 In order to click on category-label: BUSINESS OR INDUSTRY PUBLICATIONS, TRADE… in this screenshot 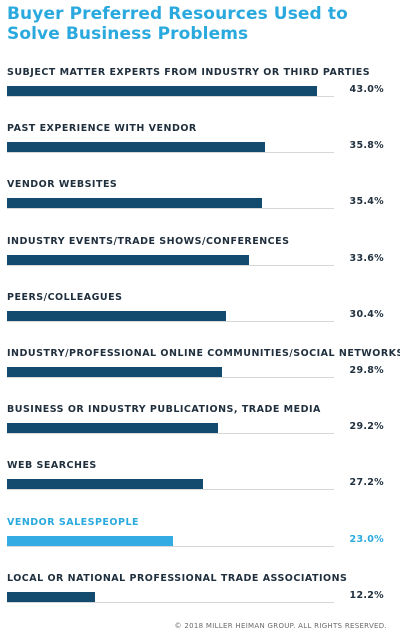, I will do `click(164, 410)`.